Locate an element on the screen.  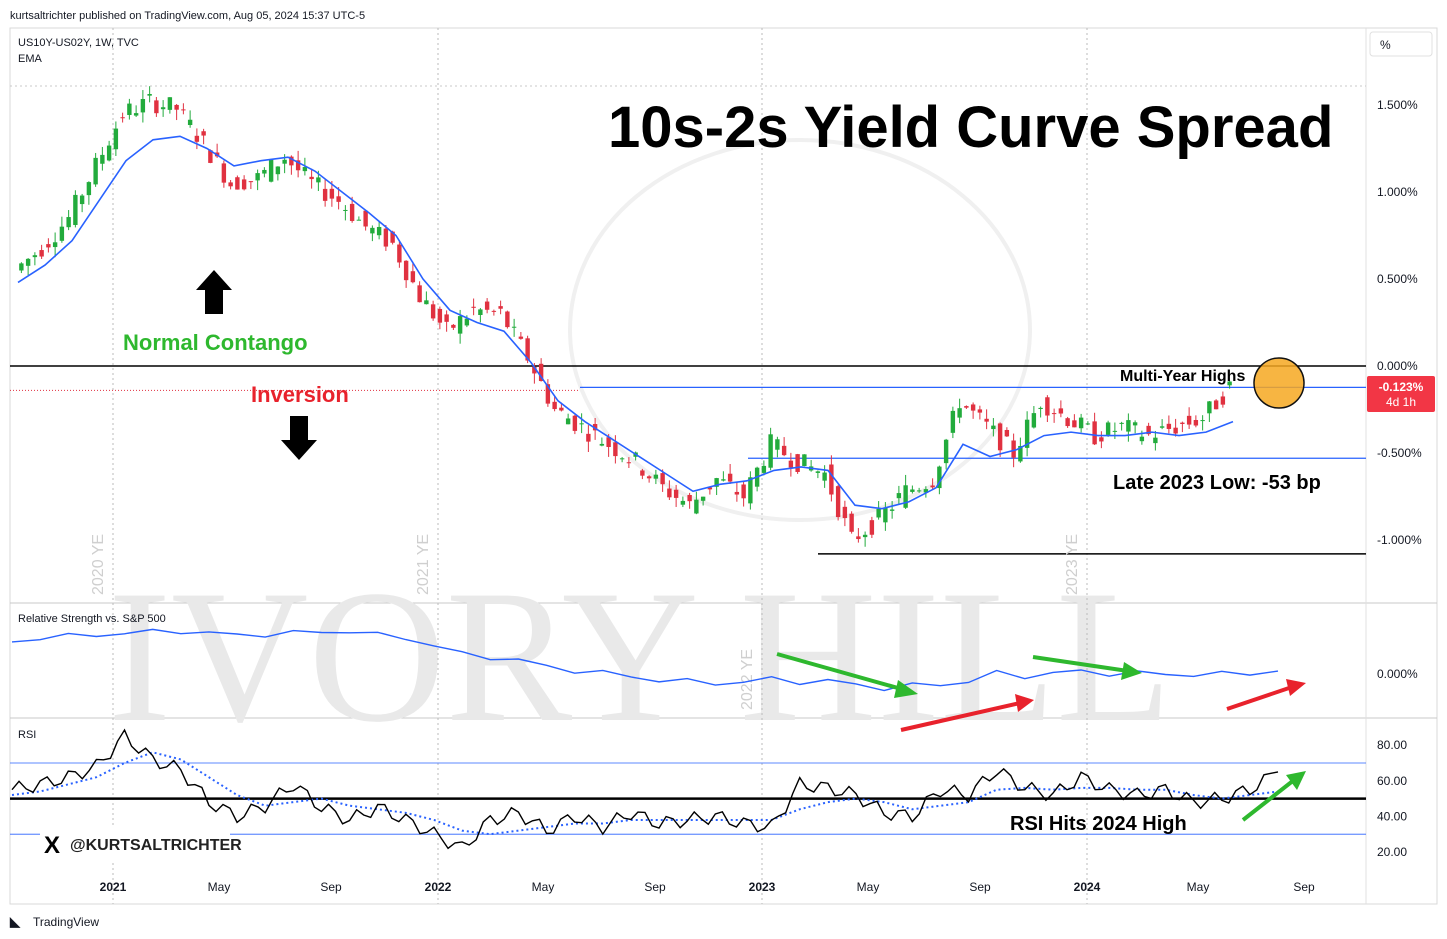
price-tag-time: 4d 1h is located at coordinates (1401, 402).